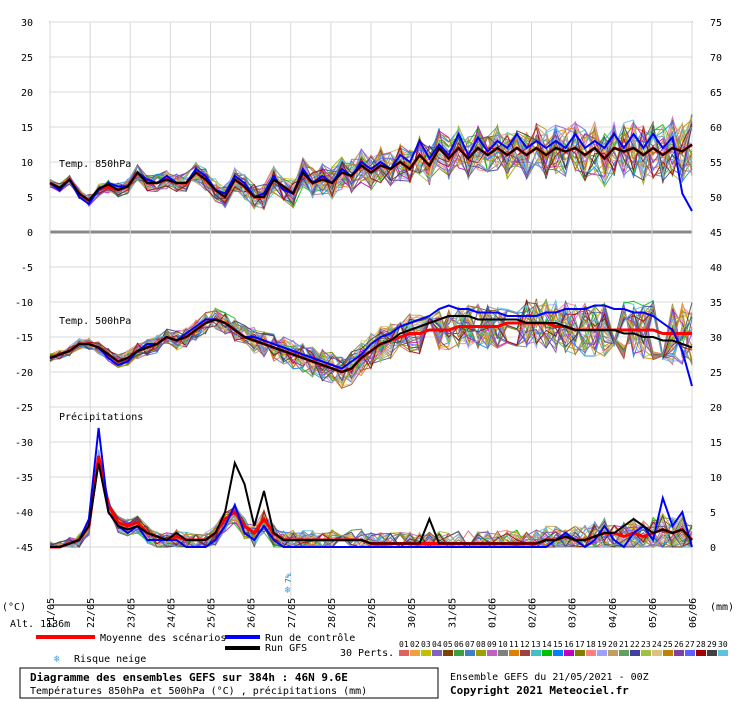  Describe the element at coordinates (24, 338) in the screenshot. I see `y-tick-left: -15` at that location.